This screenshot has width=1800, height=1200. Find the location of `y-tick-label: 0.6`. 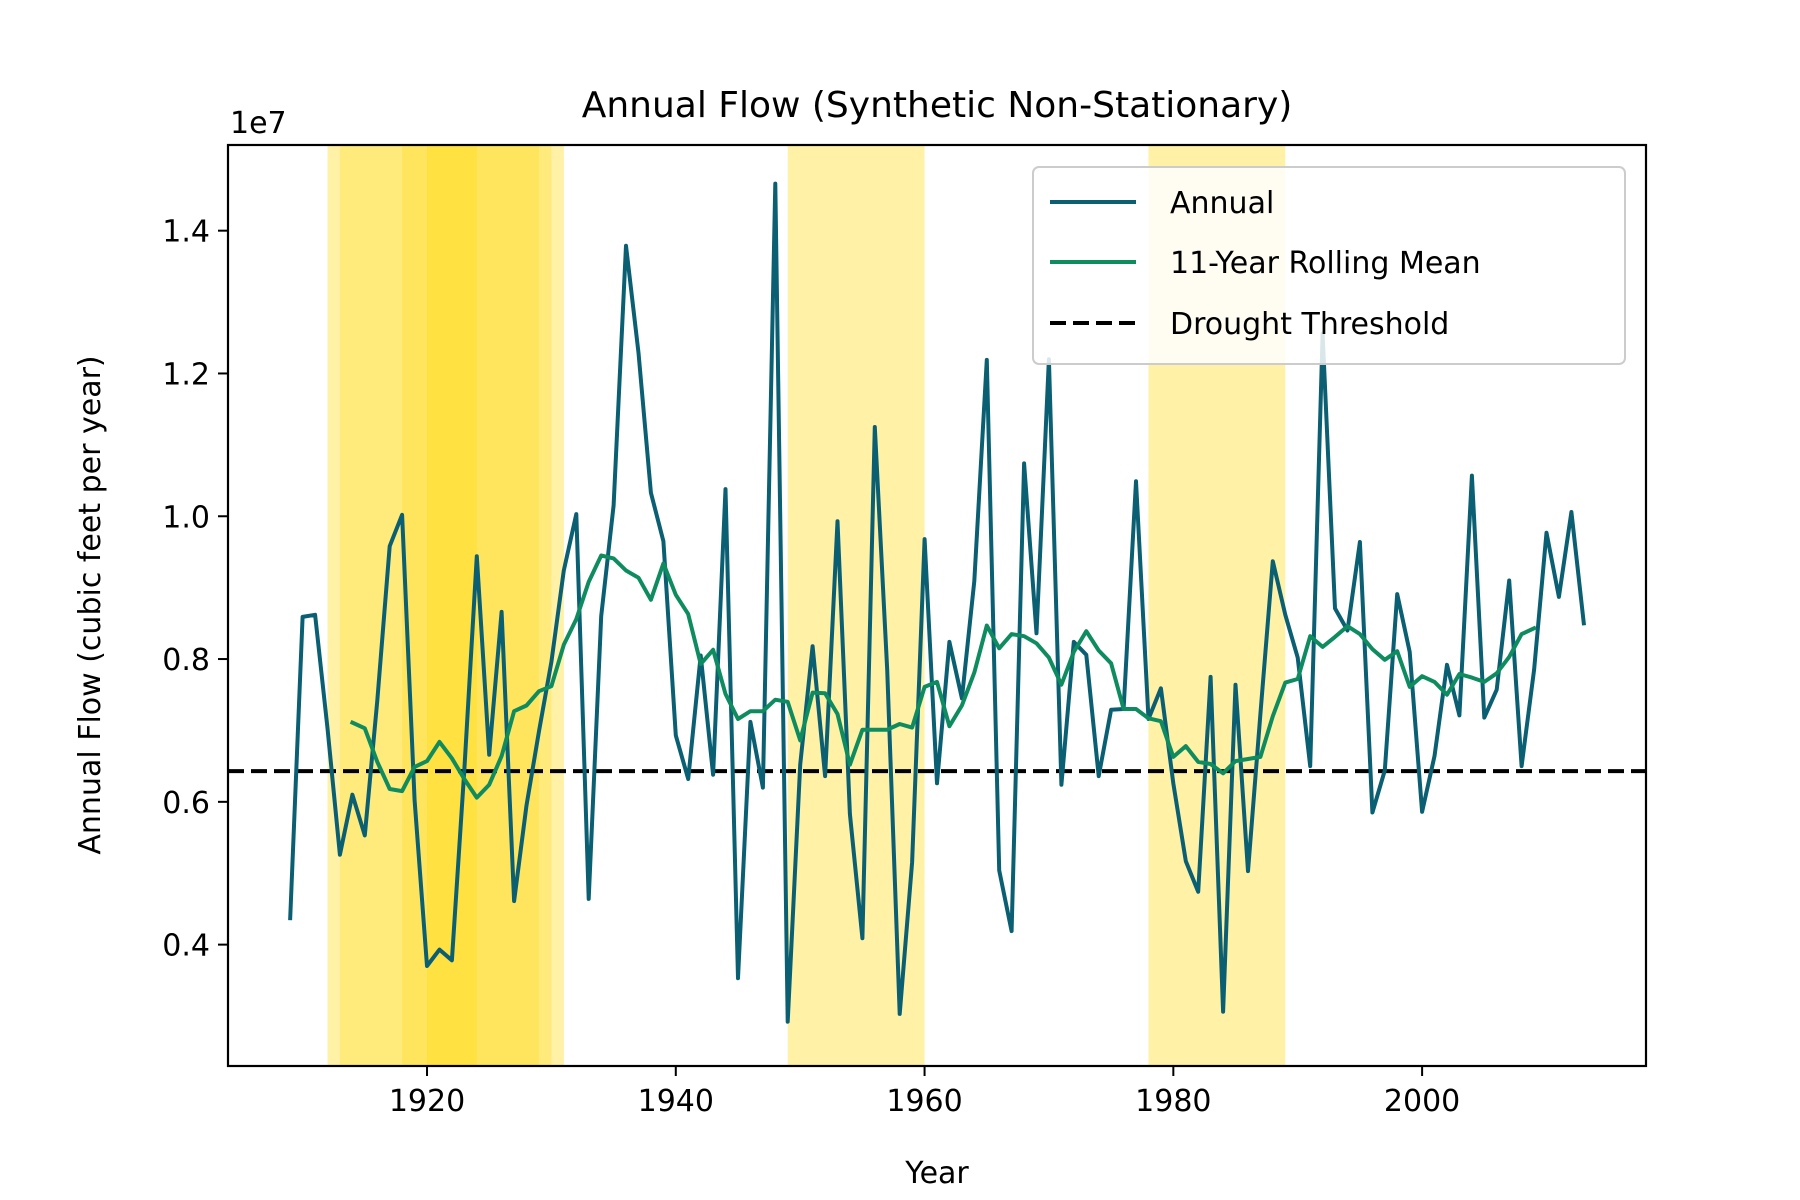

y-tick-label: 0.6 is located at coordinates (186, 803).